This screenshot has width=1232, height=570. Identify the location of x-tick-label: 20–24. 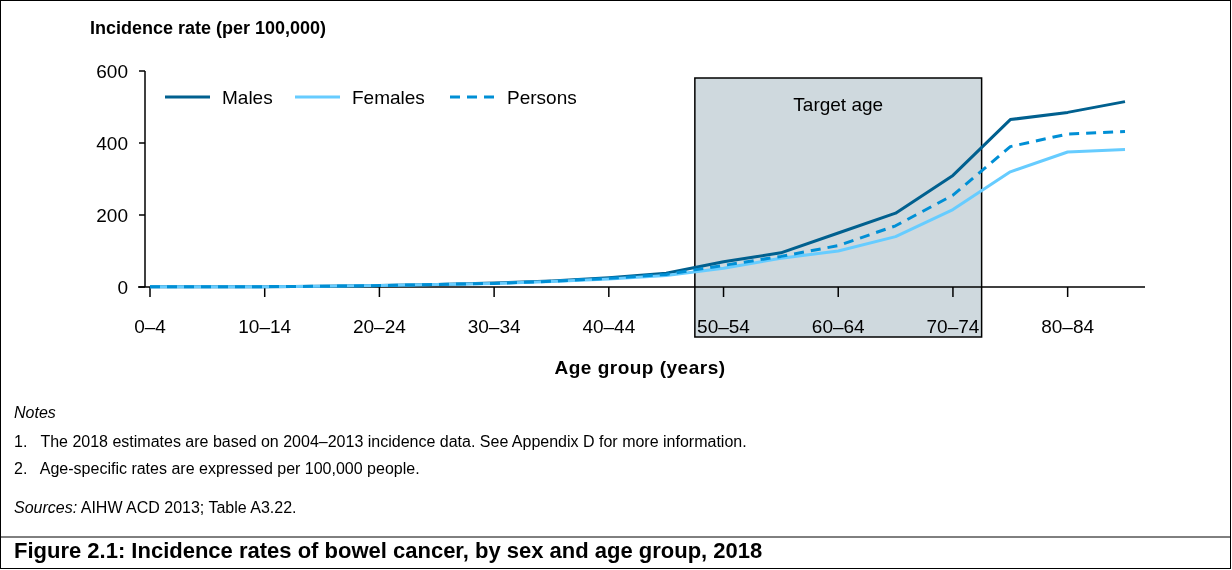
(379, 326).